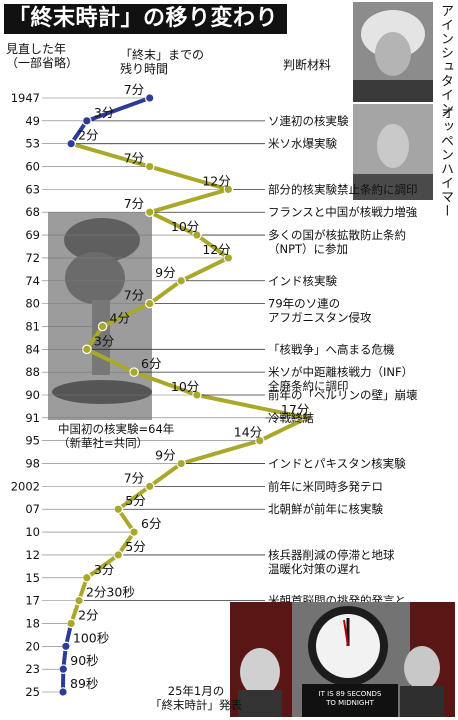 This screenshot has height=720, width=458. Describe the element at coordinates (134, 203) in the screenshot. I see `value-label-68: 7分` at that location.